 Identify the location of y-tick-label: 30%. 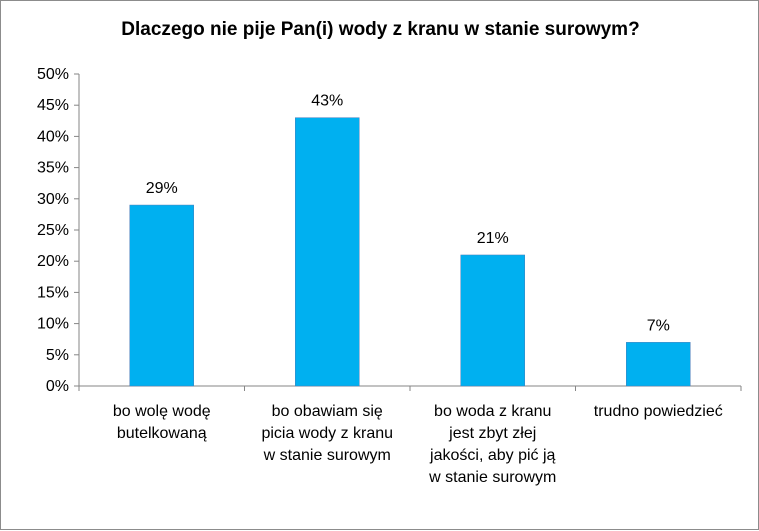
(53, 199).